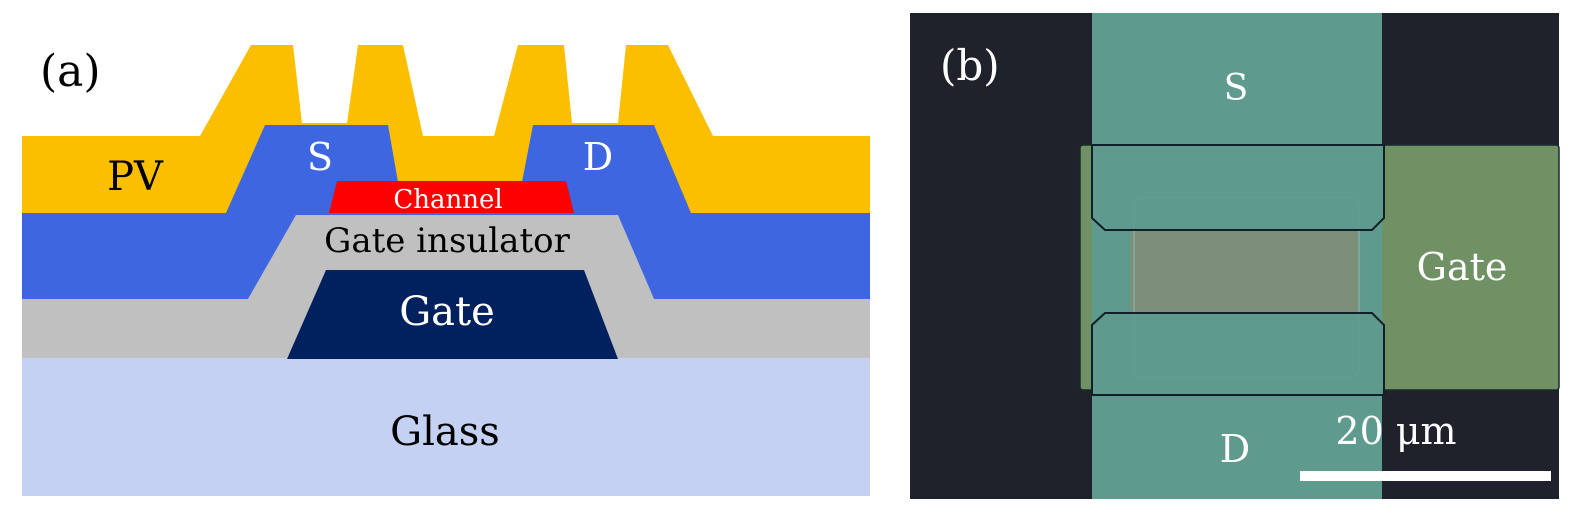 This screenshot has height=512, width=1575. Describe the element at coordinates (1238, 354) in the screenshot. I see `drain-pad` at that location.